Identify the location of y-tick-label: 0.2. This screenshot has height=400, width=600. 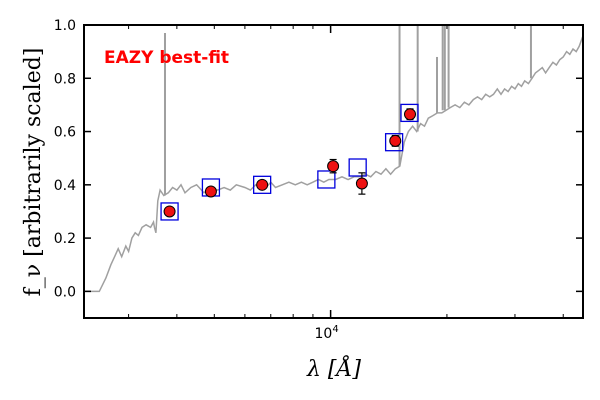
(65, 239).